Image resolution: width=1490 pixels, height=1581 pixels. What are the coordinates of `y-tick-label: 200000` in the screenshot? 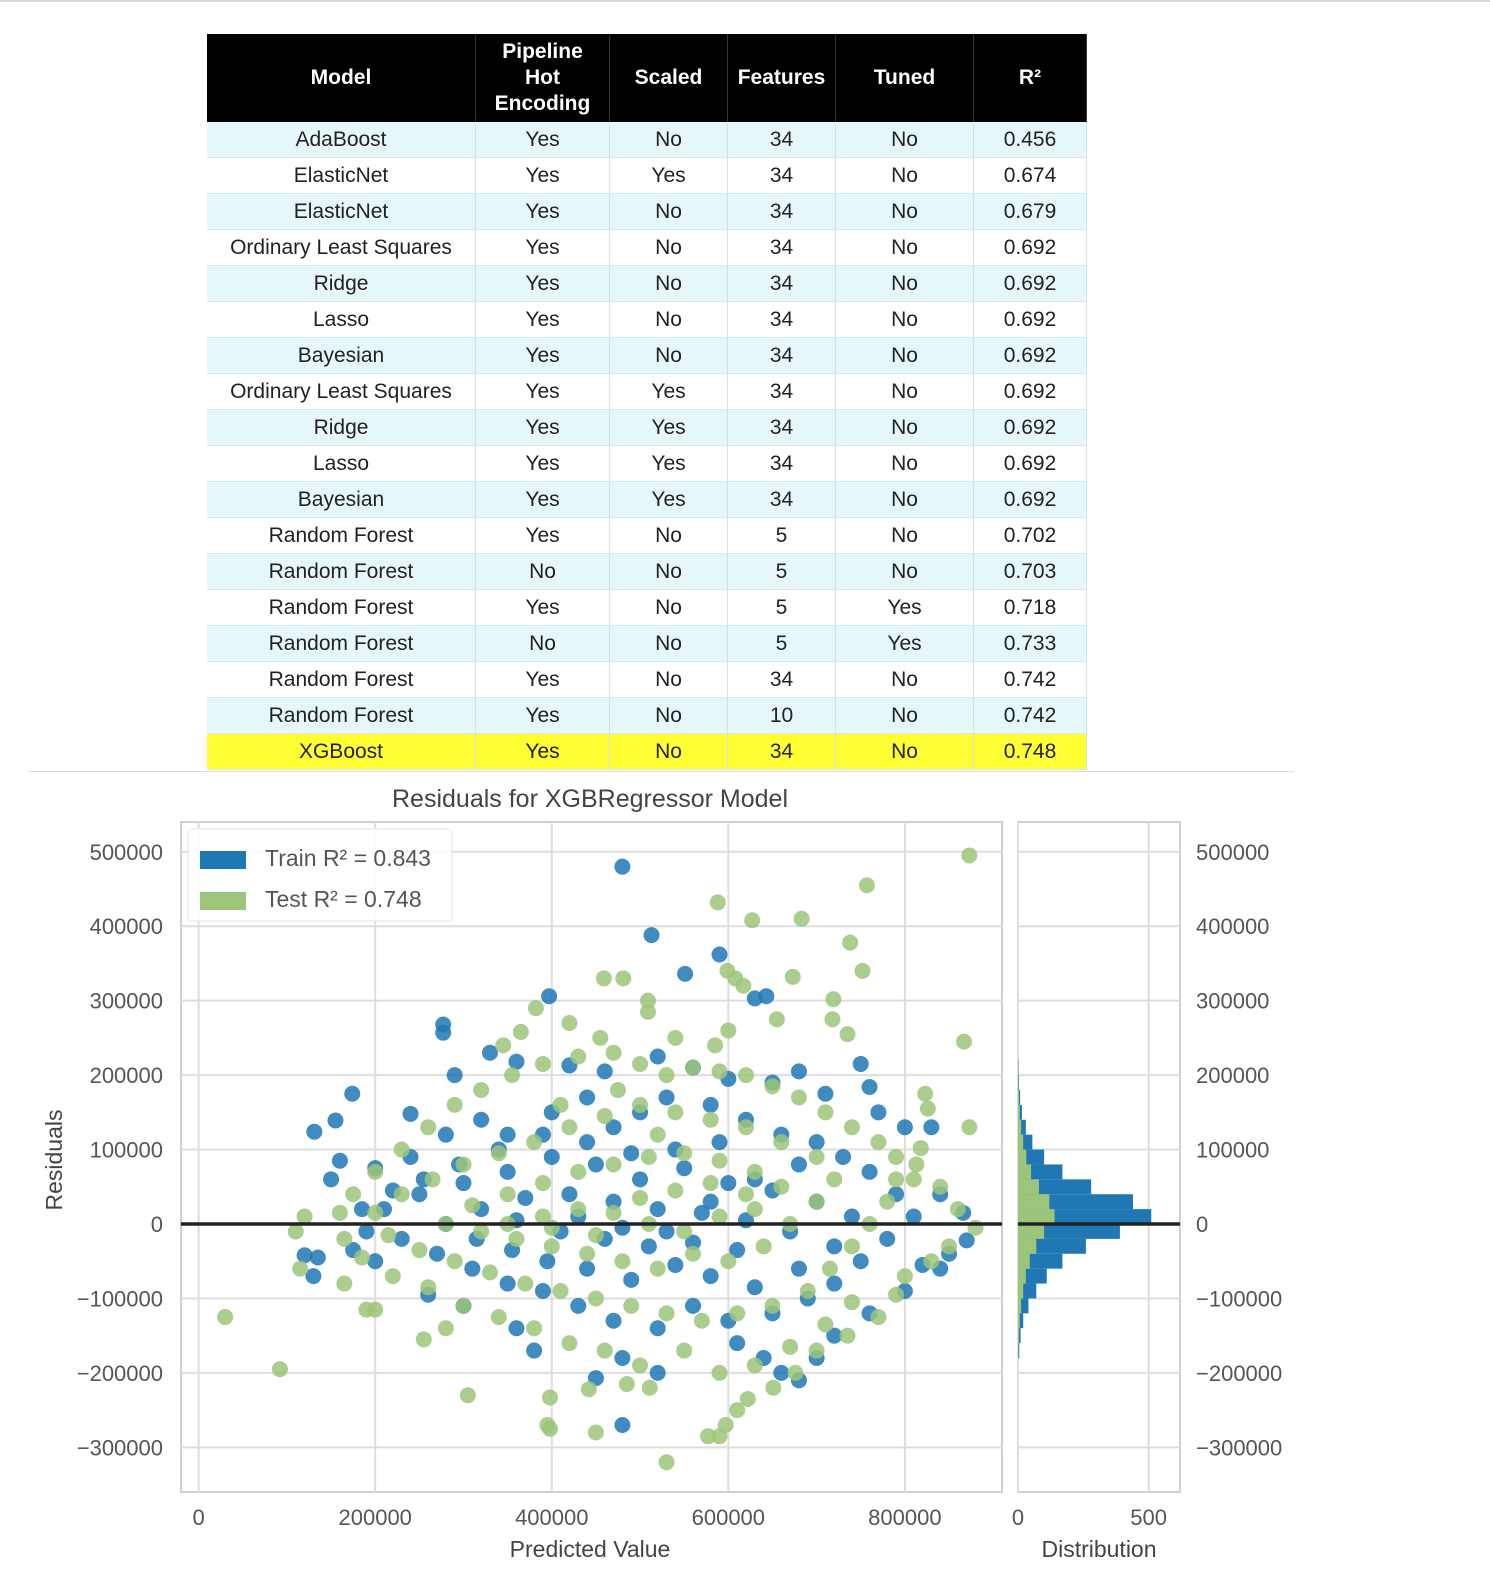 It's located at (126, 1075).